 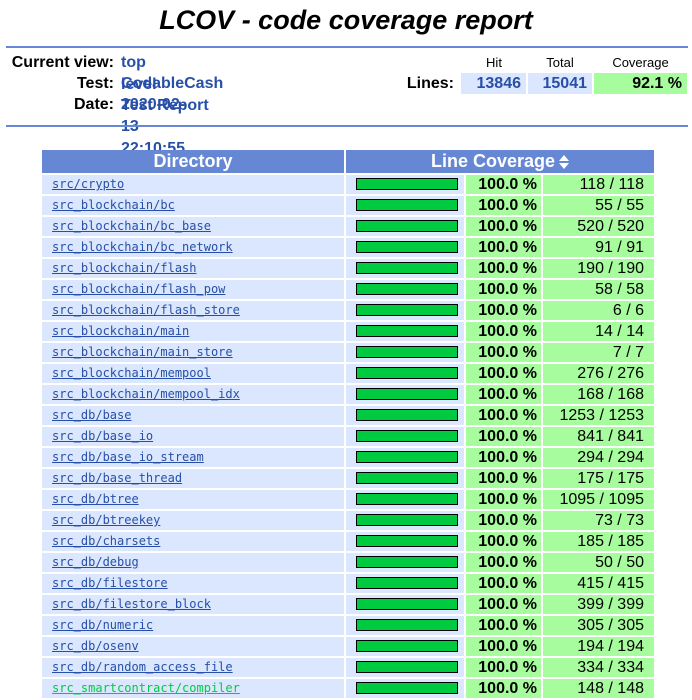 I want to click on directory-cell: src_db/base, so click(x=193, y=415).